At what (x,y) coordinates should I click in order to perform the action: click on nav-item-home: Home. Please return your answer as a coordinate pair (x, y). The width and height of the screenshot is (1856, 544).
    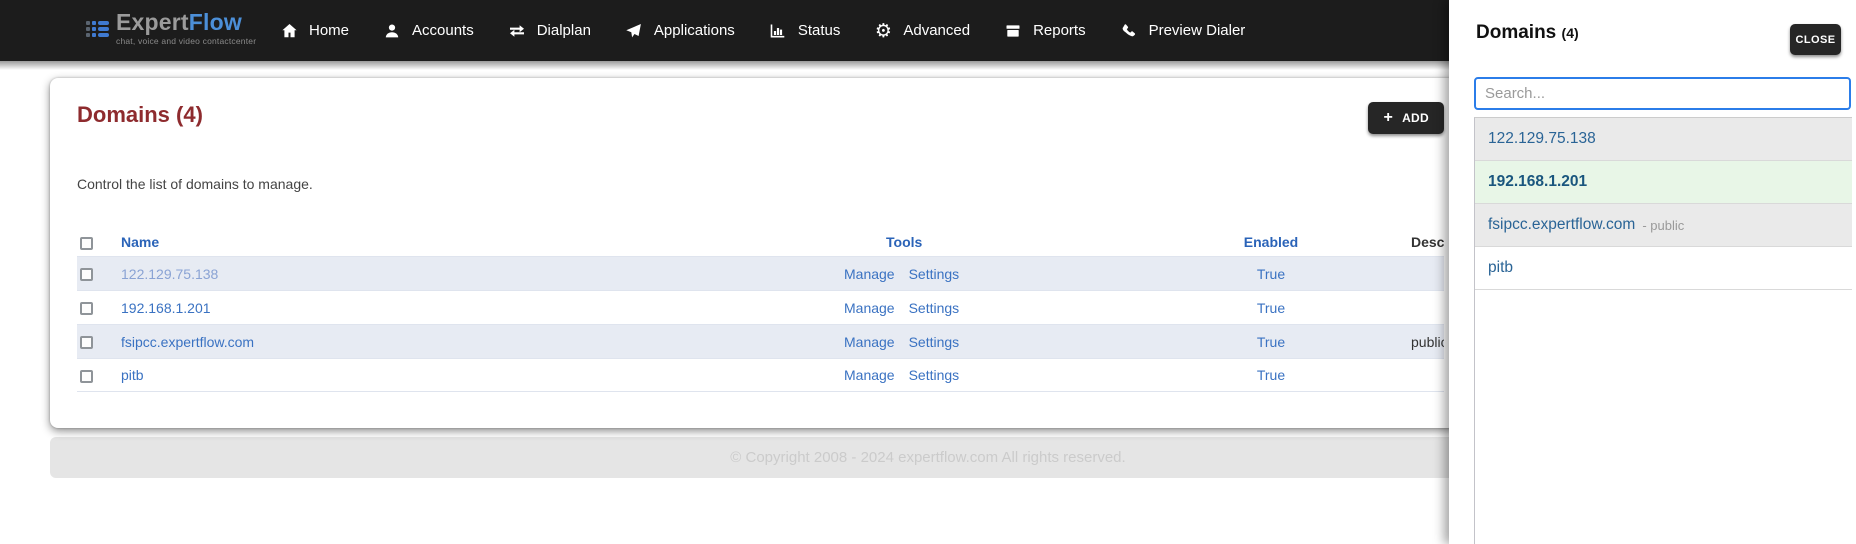
    Looking at the image, I should click on (314, 30).